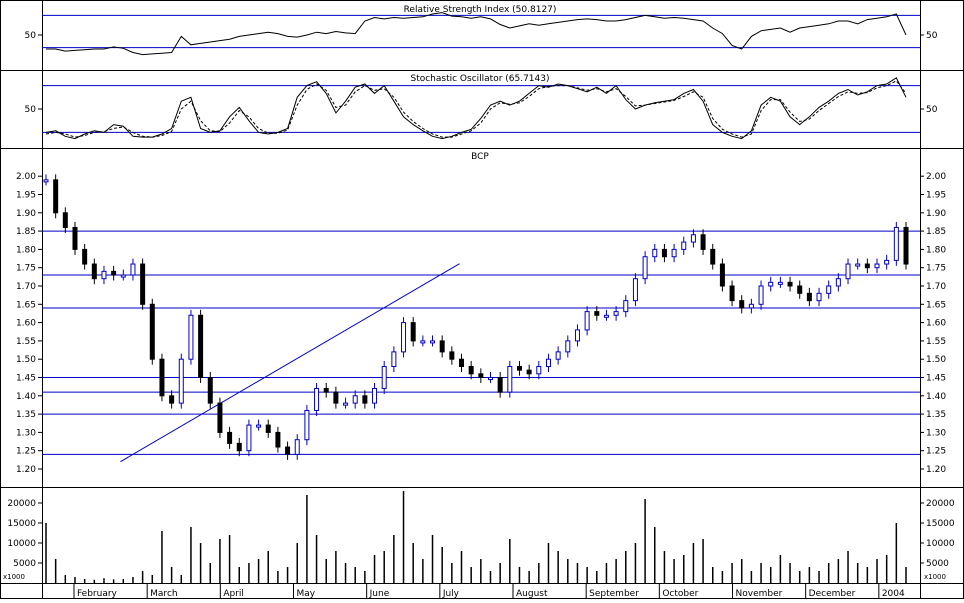  Describe the element at coordinates (479, 79) in the screenshot. I see `stochastic-title: Stochastic Oscillator (65.7143)` at that location.